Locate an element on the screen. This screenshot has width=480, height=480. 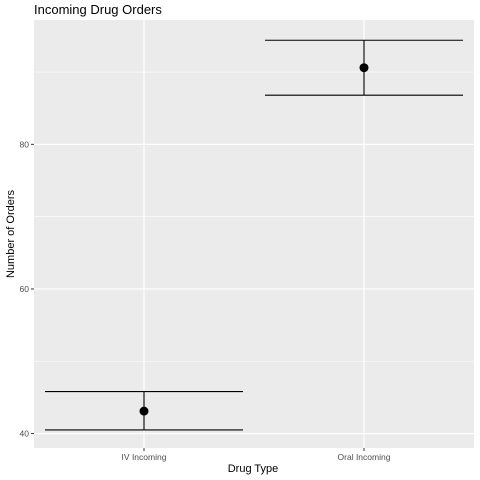
y-axis-title: Number of Orders is located at coordinates (11, 233).